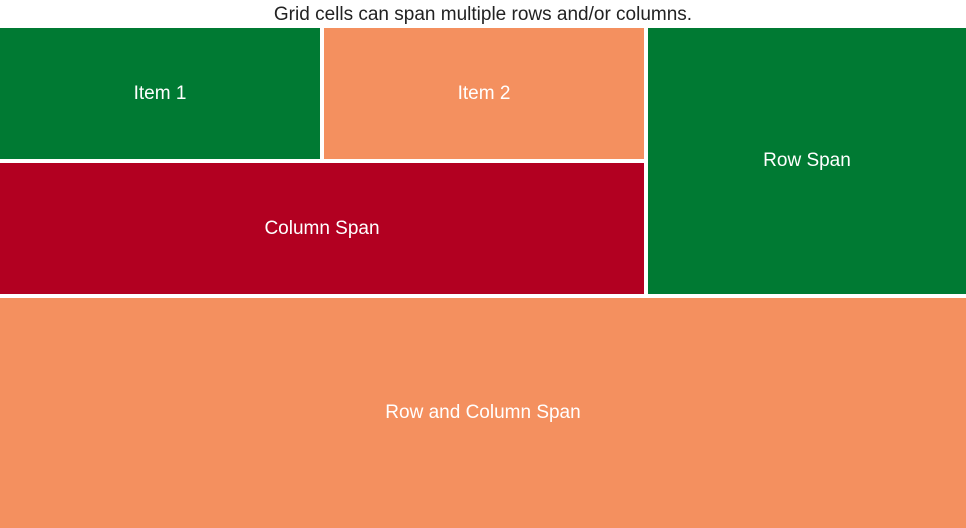 This screenshot has width=966, height=528. What do you see at coordinates (484, 93) in the screenshot?
I see `grid-cell-item-2: Item 2` at bounding box center [484, 93].